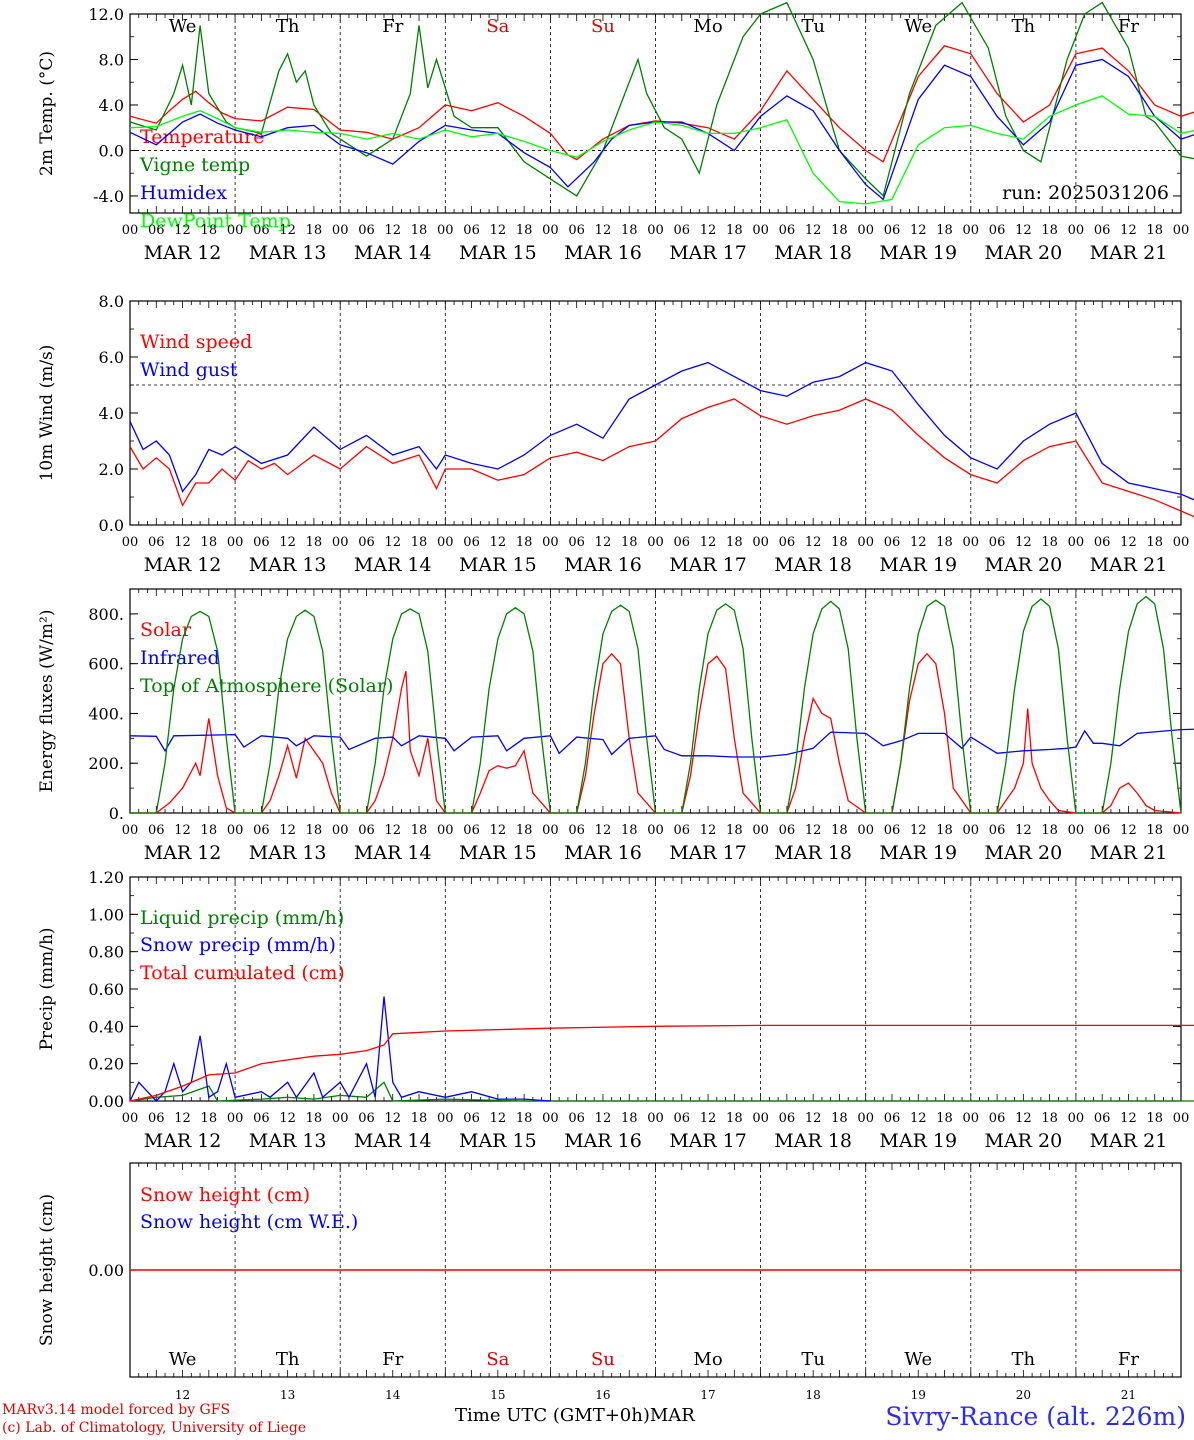 The image size is (1194, 1440). What do you see at coordinates (111, 413) in the screenshot?
I see `y-tick-label: 4.0` at bounding box center [111, 413].